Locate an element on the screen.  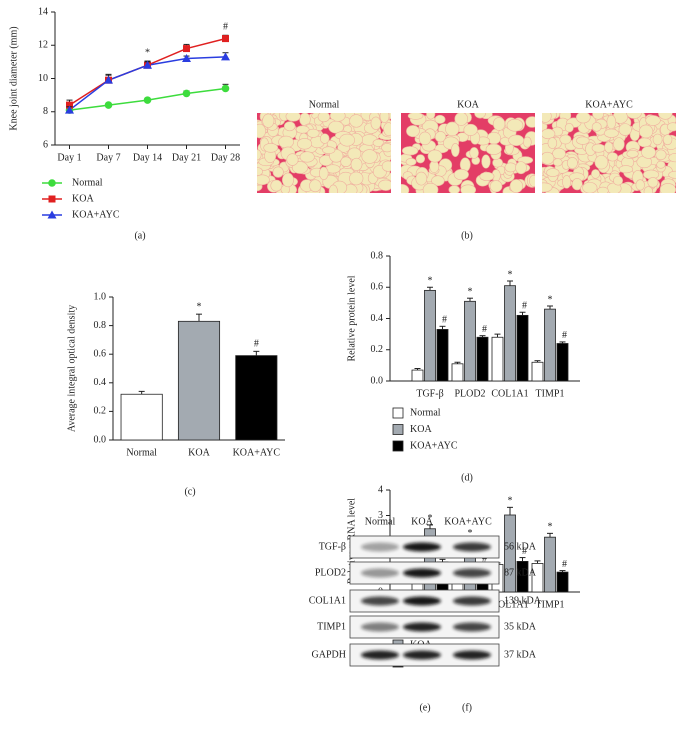
panel-label: (c) is located at coordinates (189, 491).